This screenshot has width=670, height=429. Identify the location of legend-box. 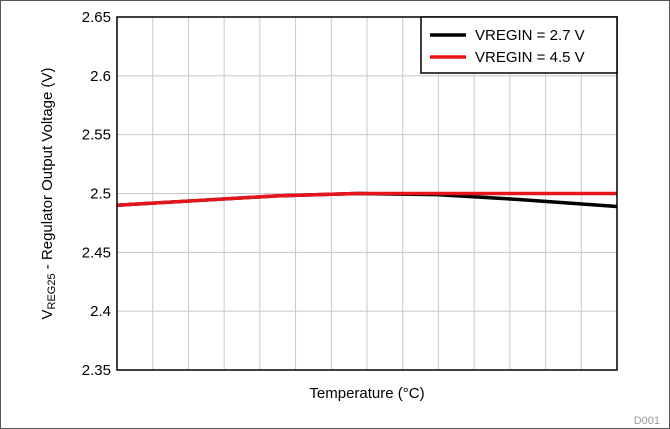
(519, 45).